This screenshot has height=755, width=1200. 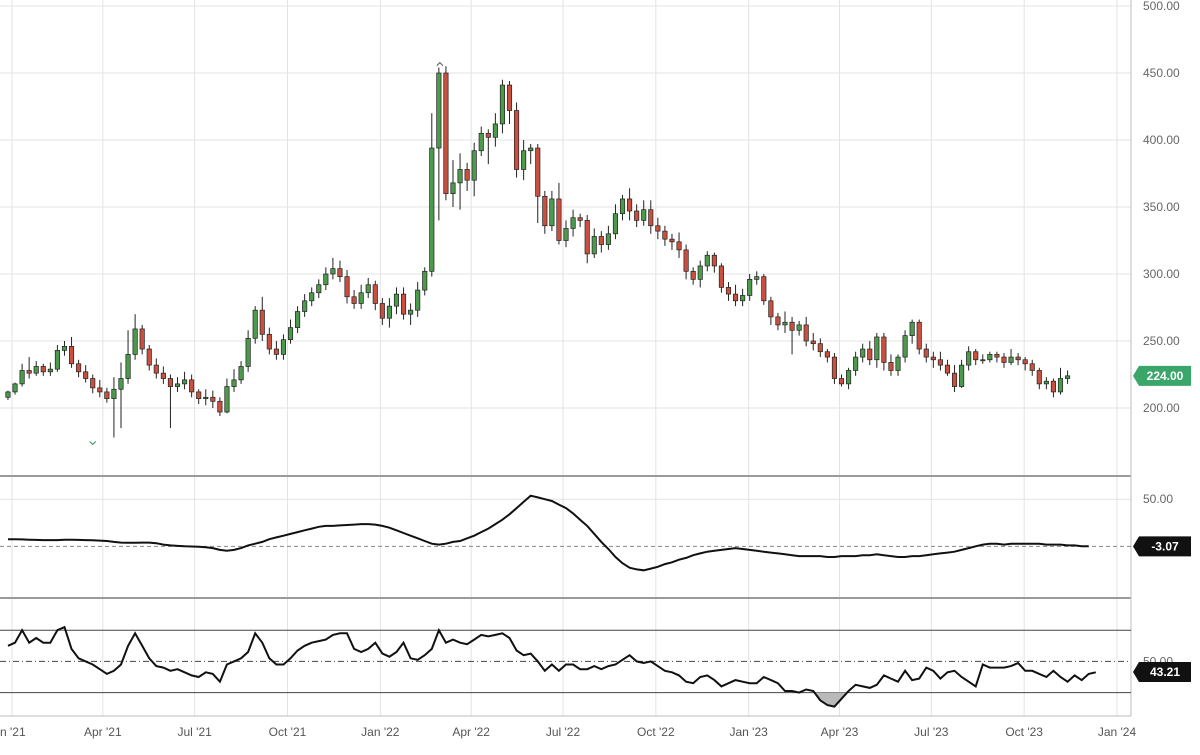 What do you see at coordinates (565, 533) in the screenshot?
I see `oscillator-panel` at bounding box center [565, 533].